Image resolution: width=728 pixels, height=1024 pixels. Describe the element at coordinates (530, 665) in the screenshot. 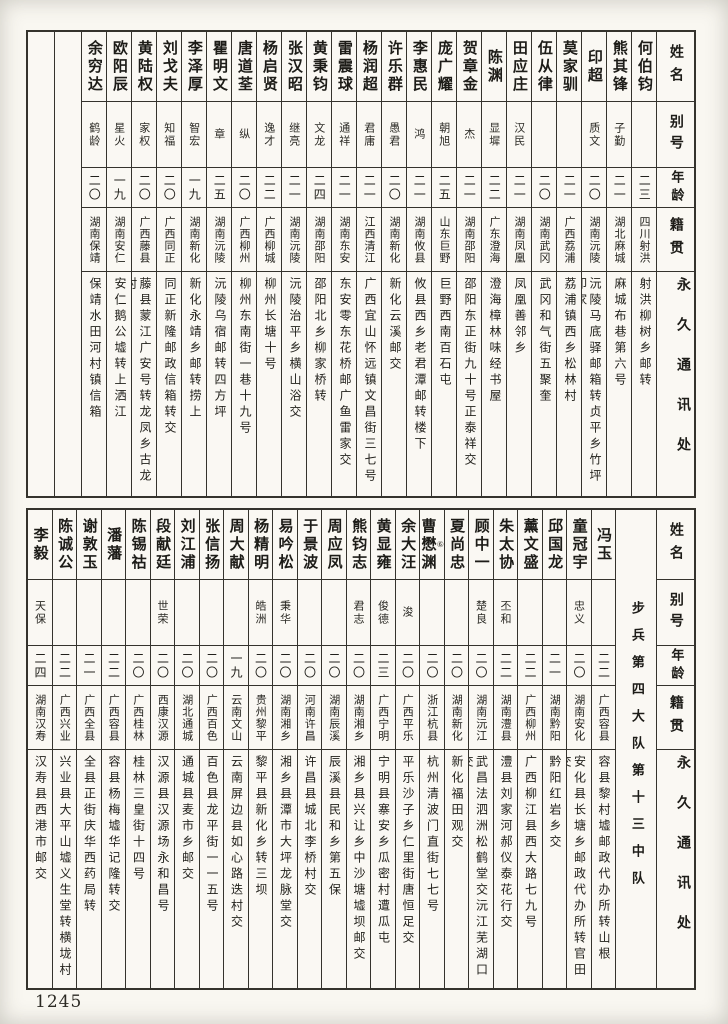

I see `entry-age-text: 二二` at that location.